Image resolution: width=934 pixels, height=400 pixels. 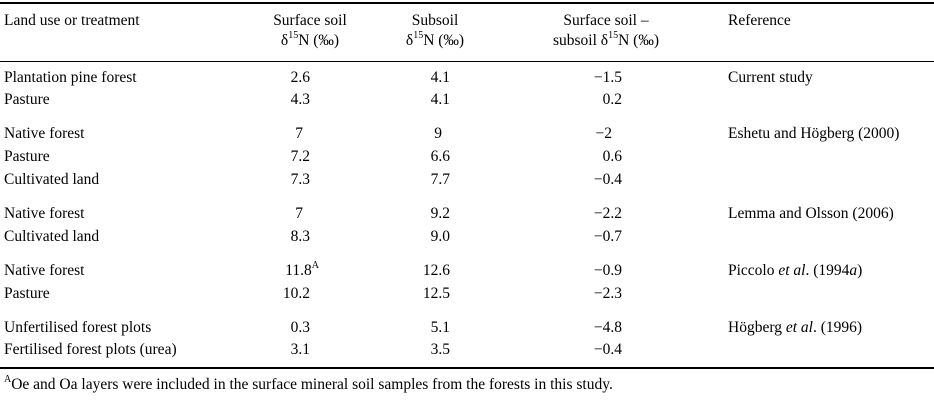 I want to click on row-difference: −0.9, so click(x=607, y=270).